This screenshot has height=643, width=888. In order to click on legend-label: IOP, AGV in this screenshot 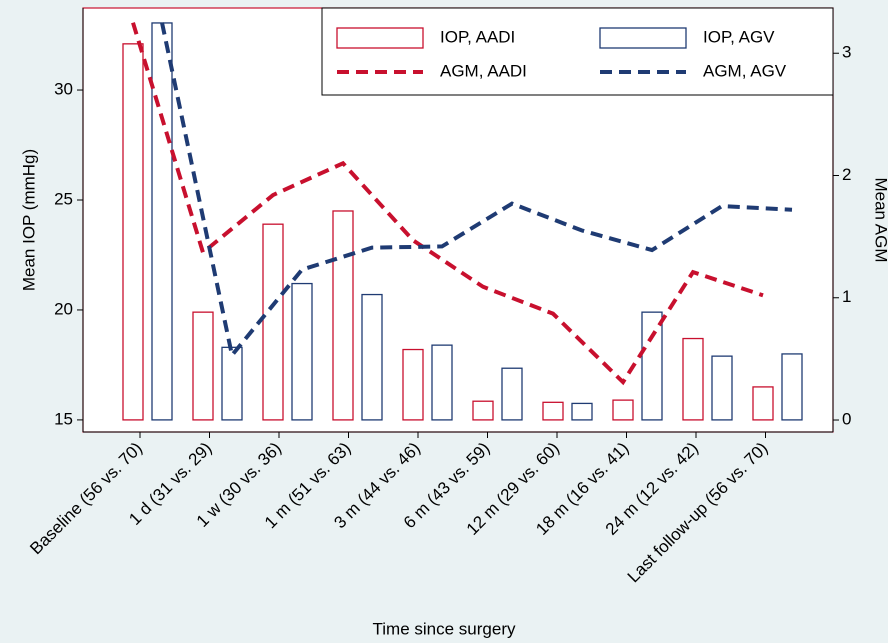, I will do `click(739, 36)`.